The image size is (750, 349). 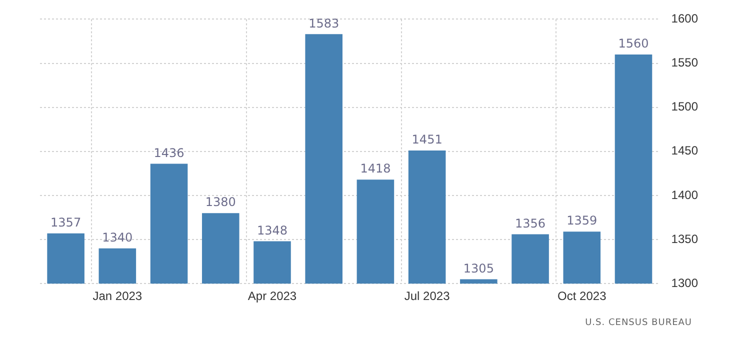 What do you see at coordinates (169, 153) in the screenshot?
I see `data-label: 1436` at bounding box center [169, 153].